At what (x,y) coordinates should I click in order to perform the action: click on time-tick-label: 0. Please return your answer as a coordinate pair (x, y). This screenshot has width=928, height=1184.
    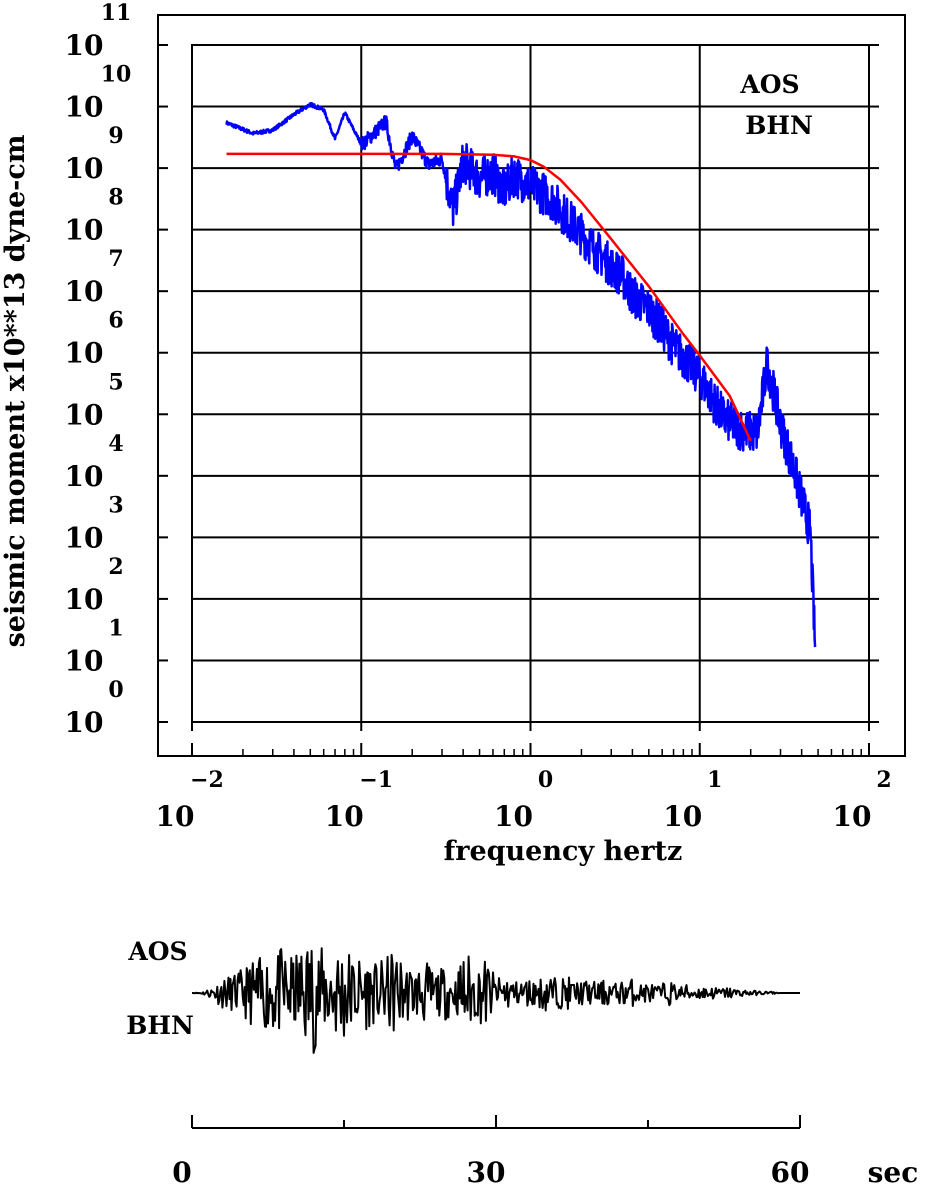
    Looking at the image, I should click on (181, 1170).